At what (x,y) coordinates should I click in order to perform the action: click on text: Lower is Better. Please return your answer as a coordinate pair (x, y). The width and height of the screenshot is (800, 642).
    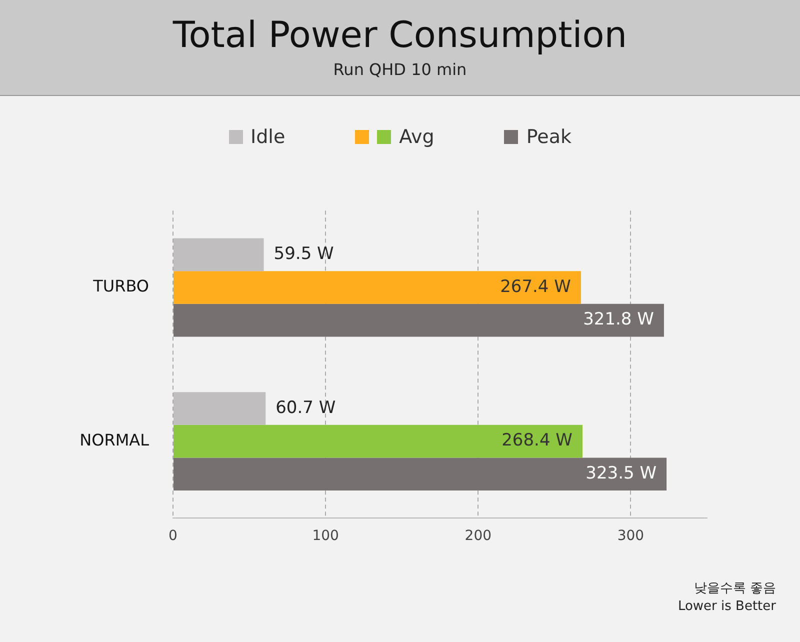
    Looking at the image, I should click on (727, 607).